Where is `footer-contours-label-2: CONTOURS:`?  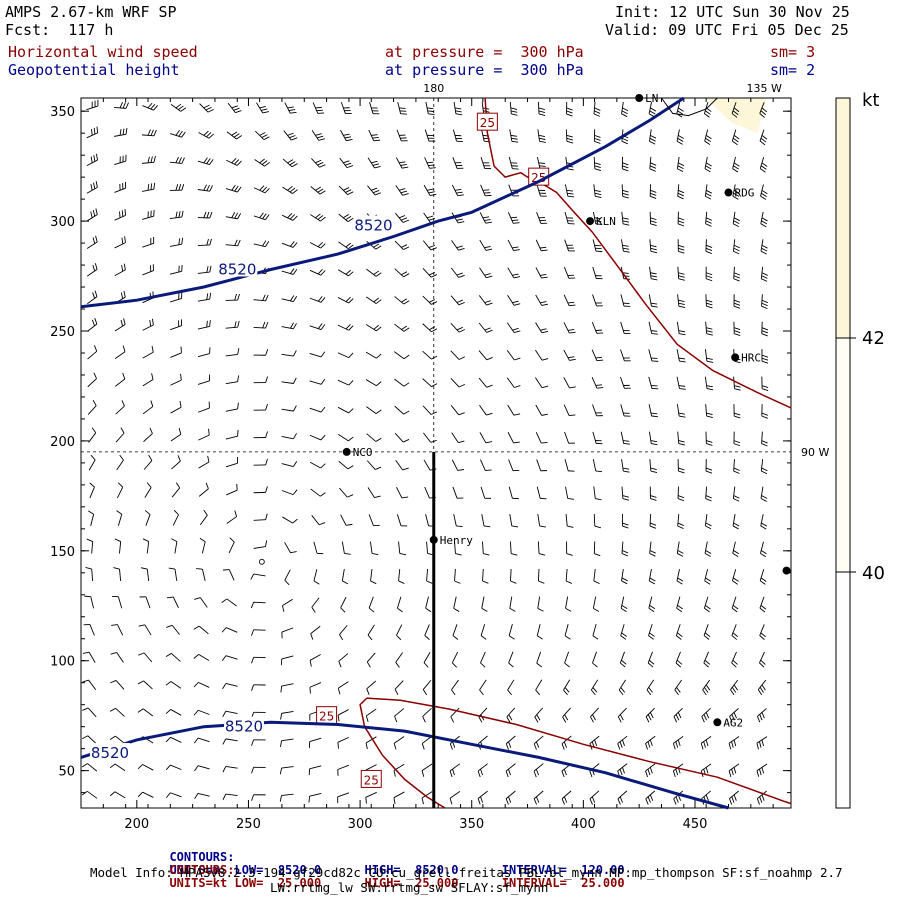 footer-contours-label-2: CONTOURS: is located at coordinates (202, 870).